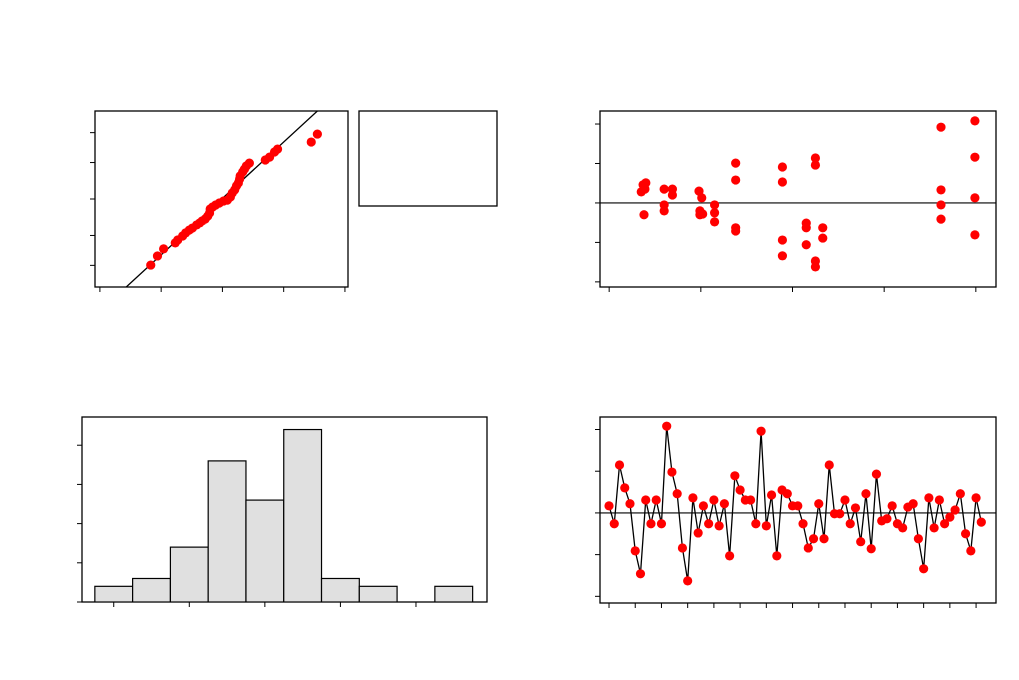  Describe the element at coordinates (798, 199) in the screenshot. I see `plot-frame` at that location.